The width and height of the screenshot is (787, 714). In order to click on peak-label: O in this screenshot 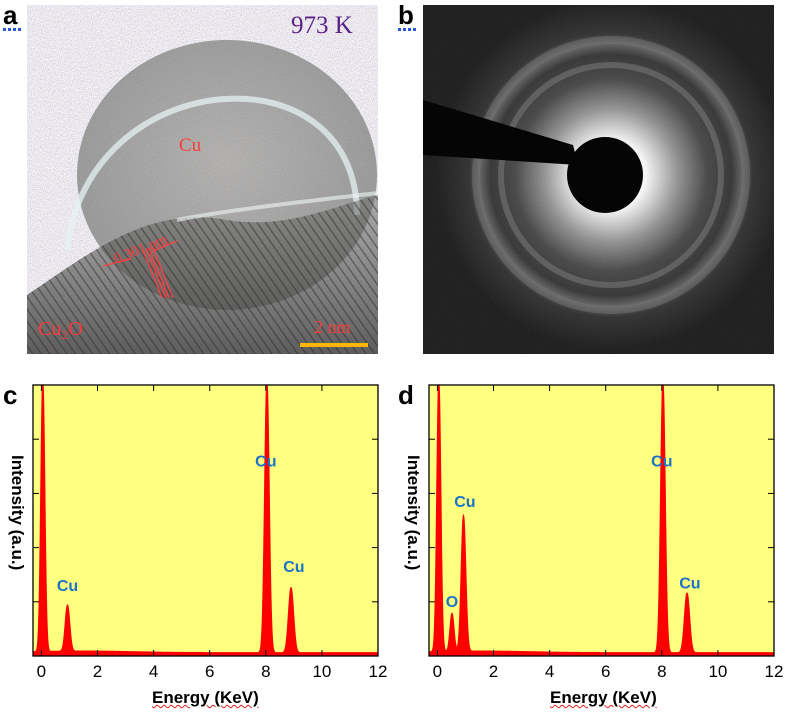, I will do `click(452, 602)`.